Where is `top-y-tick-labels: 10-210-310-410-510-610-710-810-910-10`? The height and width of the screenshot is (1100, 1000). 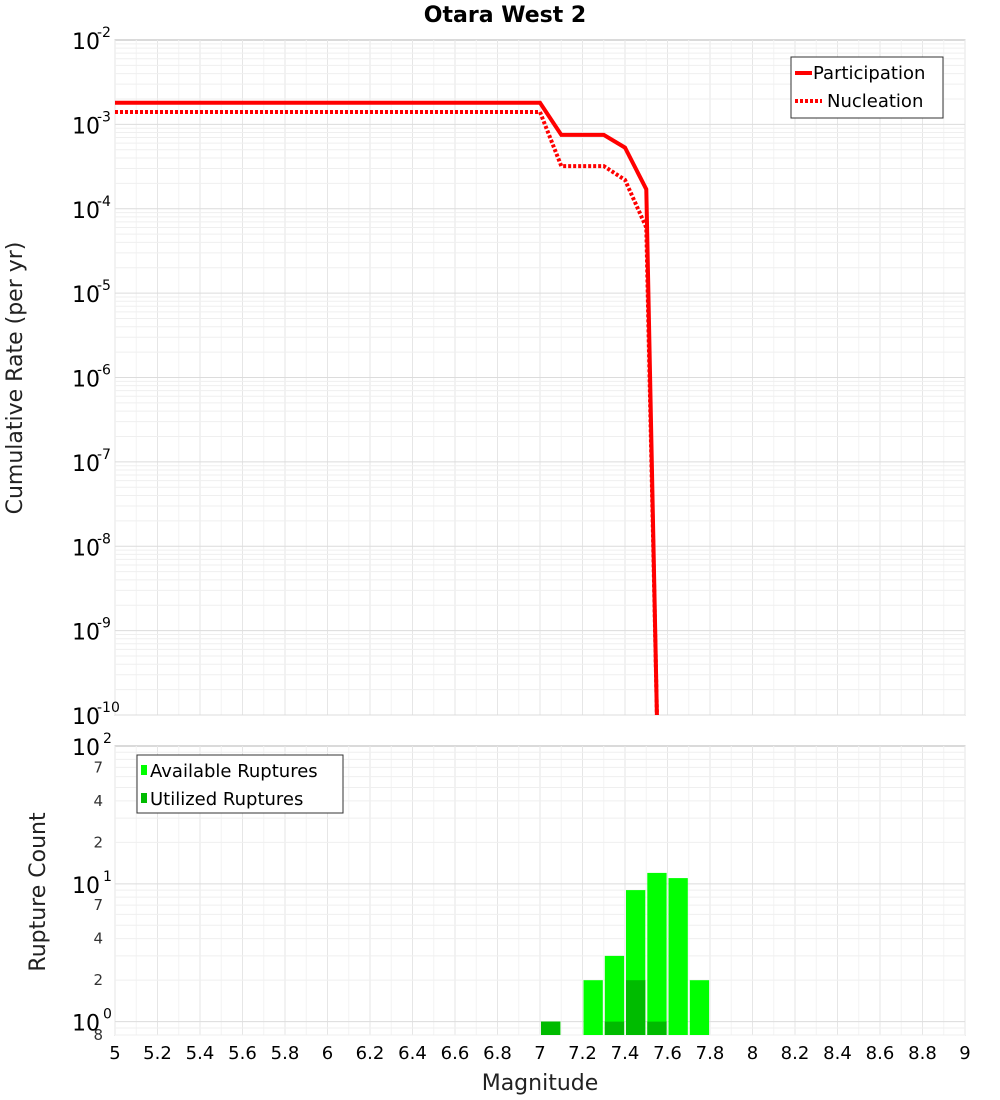
top-y-tick-labels: 10-210-310-410-510-610-710-810-910-10 is located at coordinates (96, 377).